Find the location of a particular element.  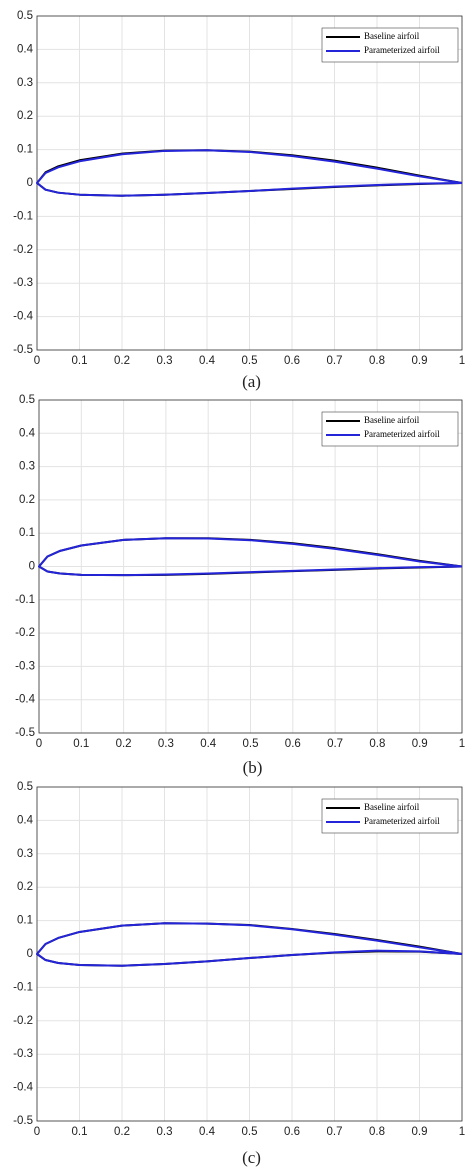

panel-caption: (b) is located at coordinates (253, 767).